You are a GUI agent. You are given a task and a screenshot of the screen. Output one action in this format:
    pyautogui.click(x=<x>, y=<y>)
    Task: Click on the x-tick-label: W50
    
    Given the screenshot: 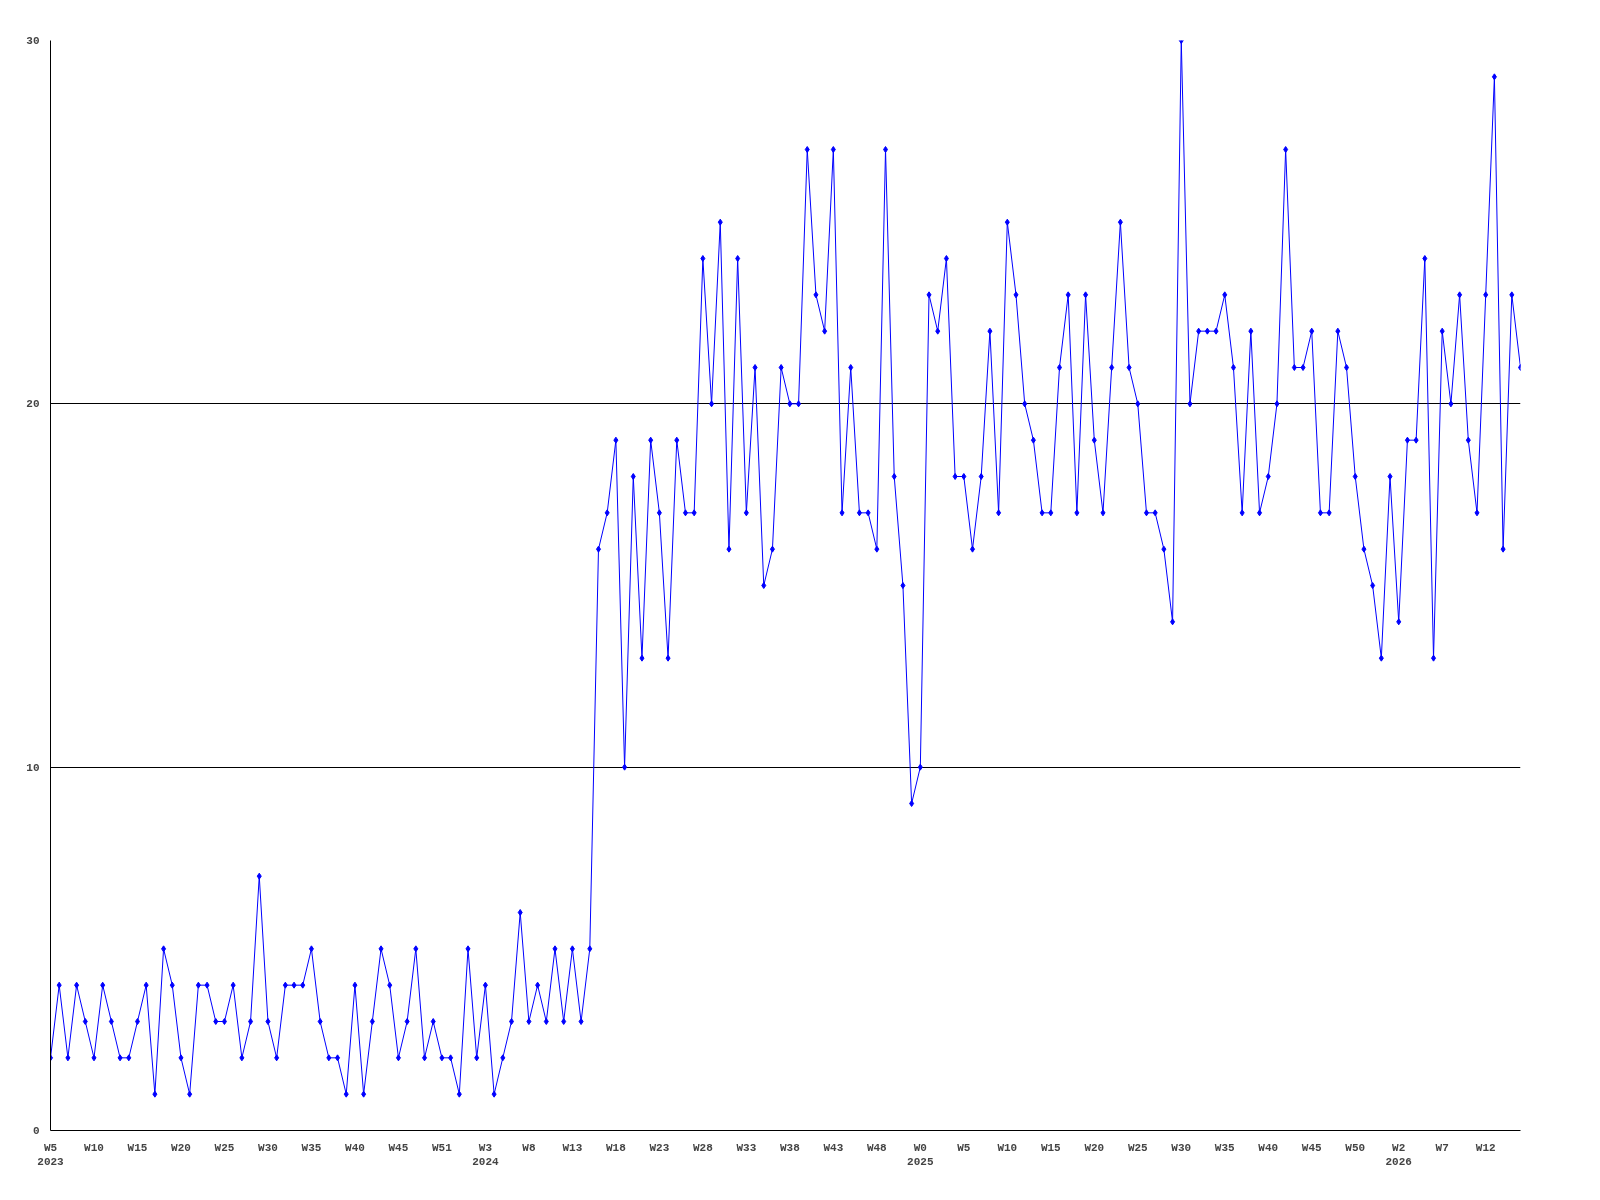 What is the action you would take?
    pyautogui.click(x=1355, y=1147)
    